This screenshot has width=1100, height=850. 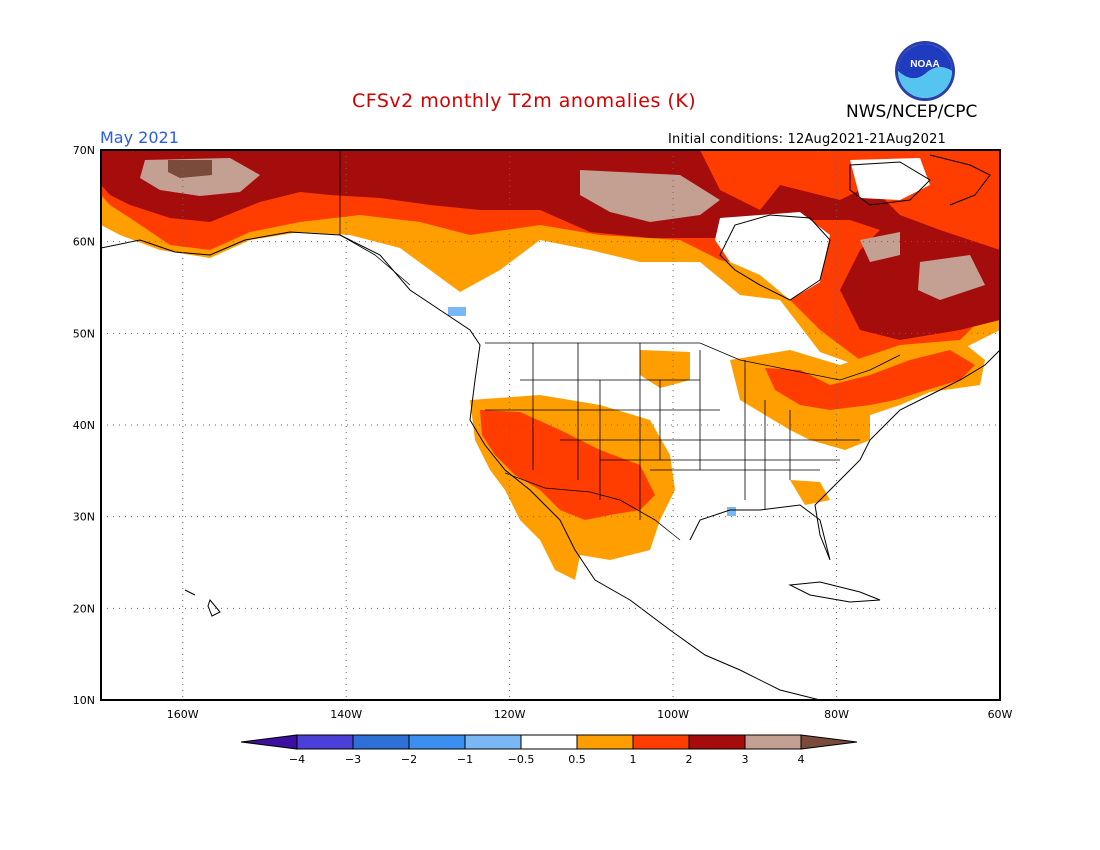 What do you see at coordinates (745, 759) in the screenshot?
I see `colorbar-tick-label: 3` at bounding box center [745, 759].